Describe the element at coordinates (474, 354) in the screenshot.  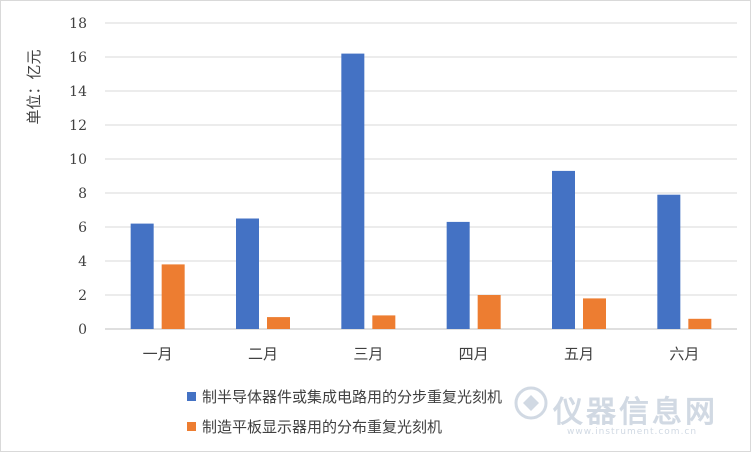
I see `x-category-label: 四月` at that location.